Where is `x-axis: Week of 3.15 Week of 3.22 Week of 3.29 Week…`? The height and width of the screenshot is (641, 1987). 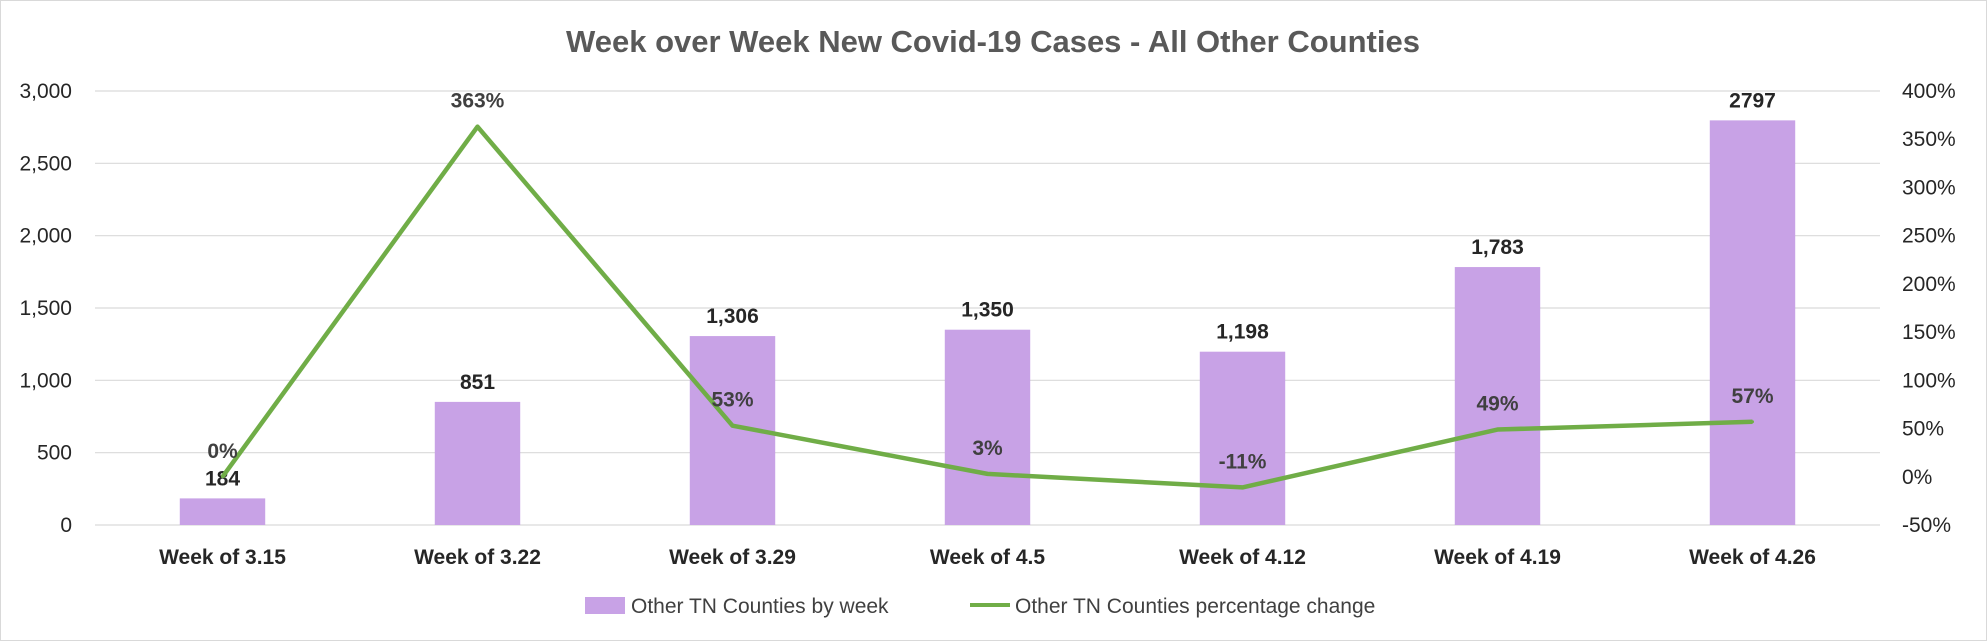
x-axis: Week of 3.15 Week of 3.22 Week of 3.29 Week… is located at coordinates (987, 557).